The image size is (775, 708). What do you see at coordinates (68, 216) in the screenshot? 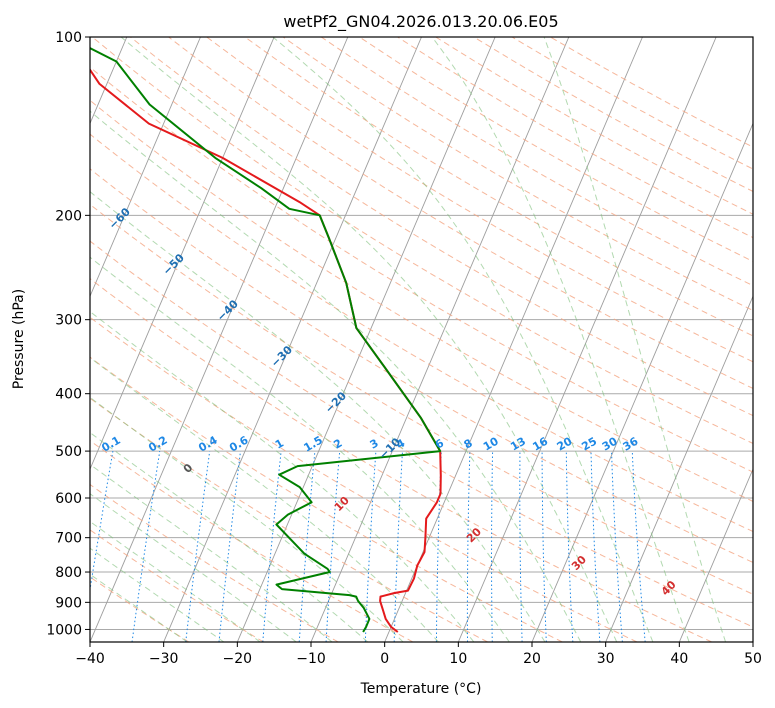
I see `y-tick-label: 200` at bounding box center [68, 216].